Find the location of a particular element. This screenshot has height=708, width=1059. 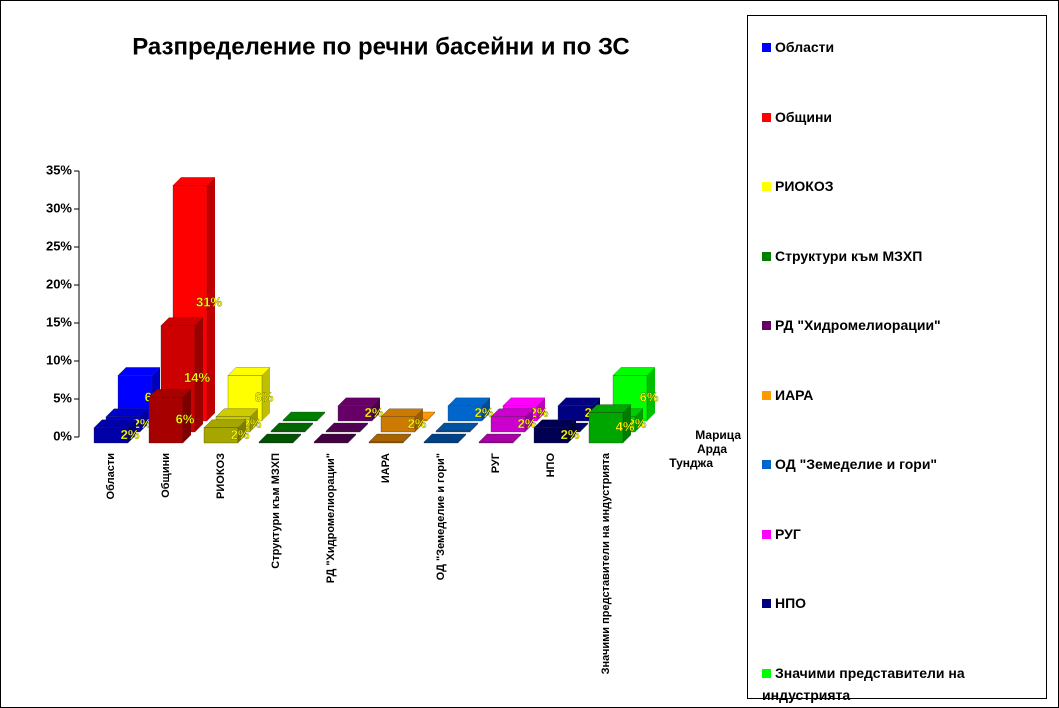

legend-item: ОД "Земеделие и гори" is located at coordinates (902, 464).